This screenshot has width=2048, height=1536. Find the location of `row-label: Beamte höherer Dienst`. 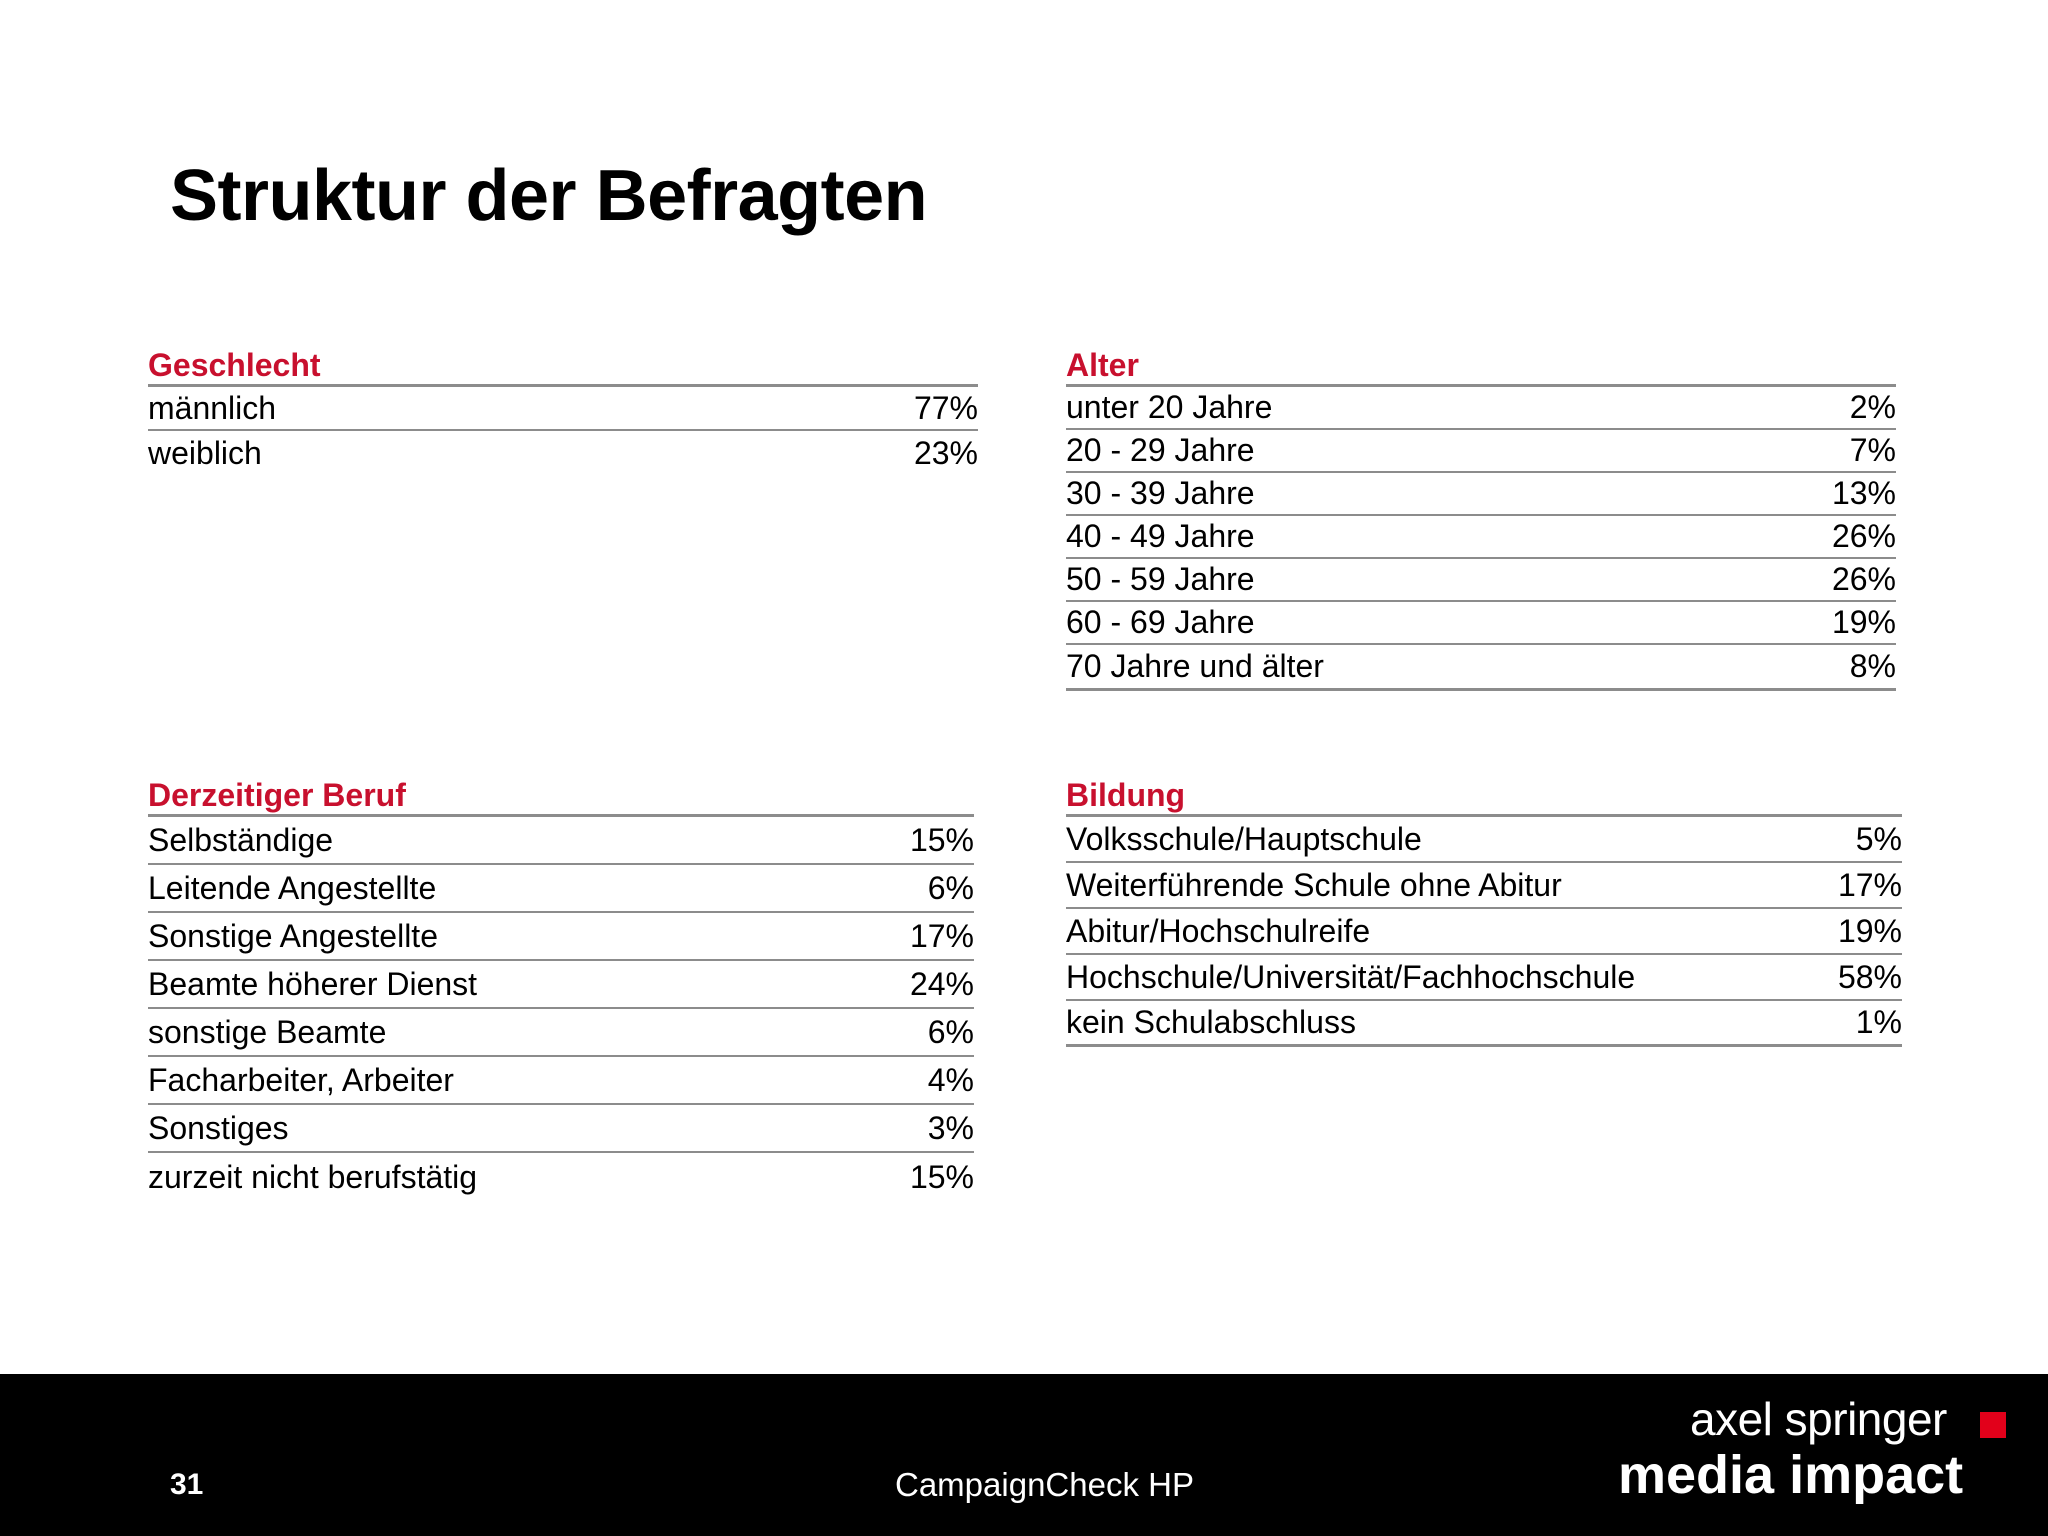

row-label: Beamte höherer Dienst is located at coordinates (313, 983).